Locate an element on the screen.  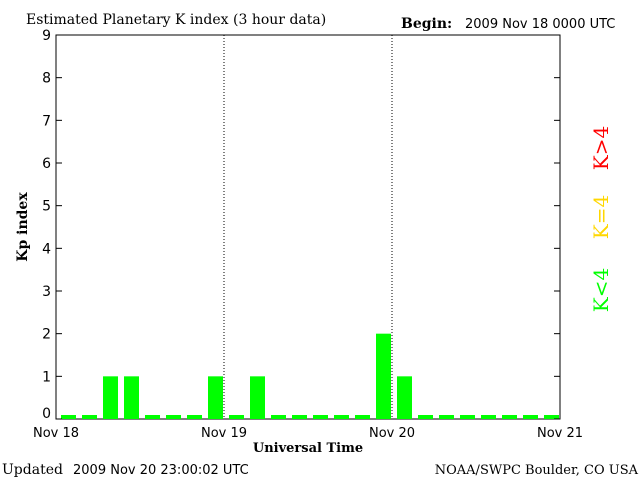
updated-value: 2009 Nov 20 23:00:02 UTC is located at coordinates (161, 470).